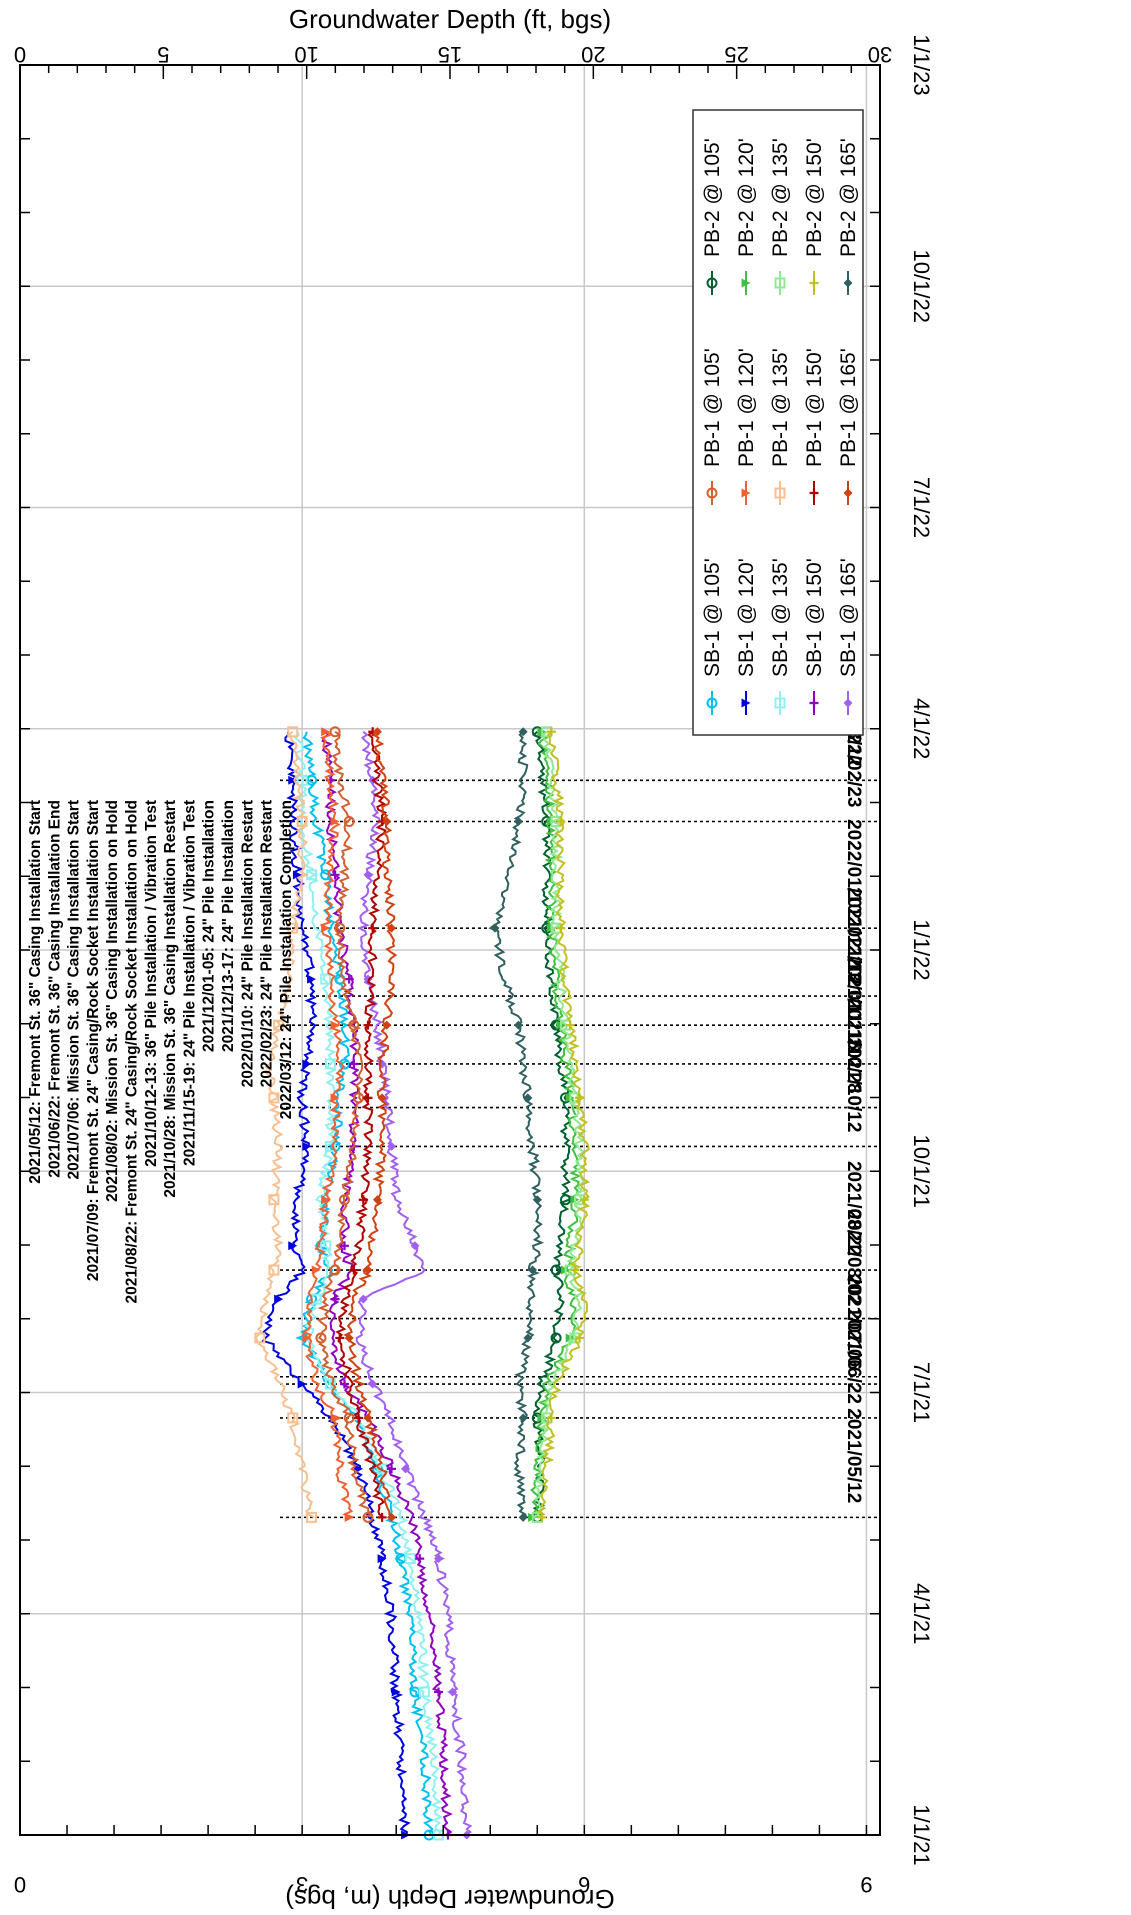  I want to click on y-tick-label-ft: 15, so click(450, 54).